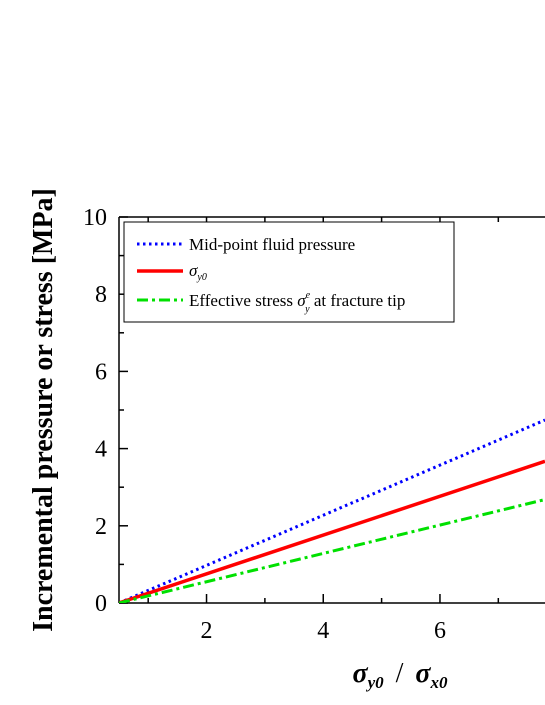 The height and width of the screenshot is (705, 545). What do you see at coordinates (95, 218) in the screenshot?
I see `y-tick-label: 10` at bounding box center [95, 218].